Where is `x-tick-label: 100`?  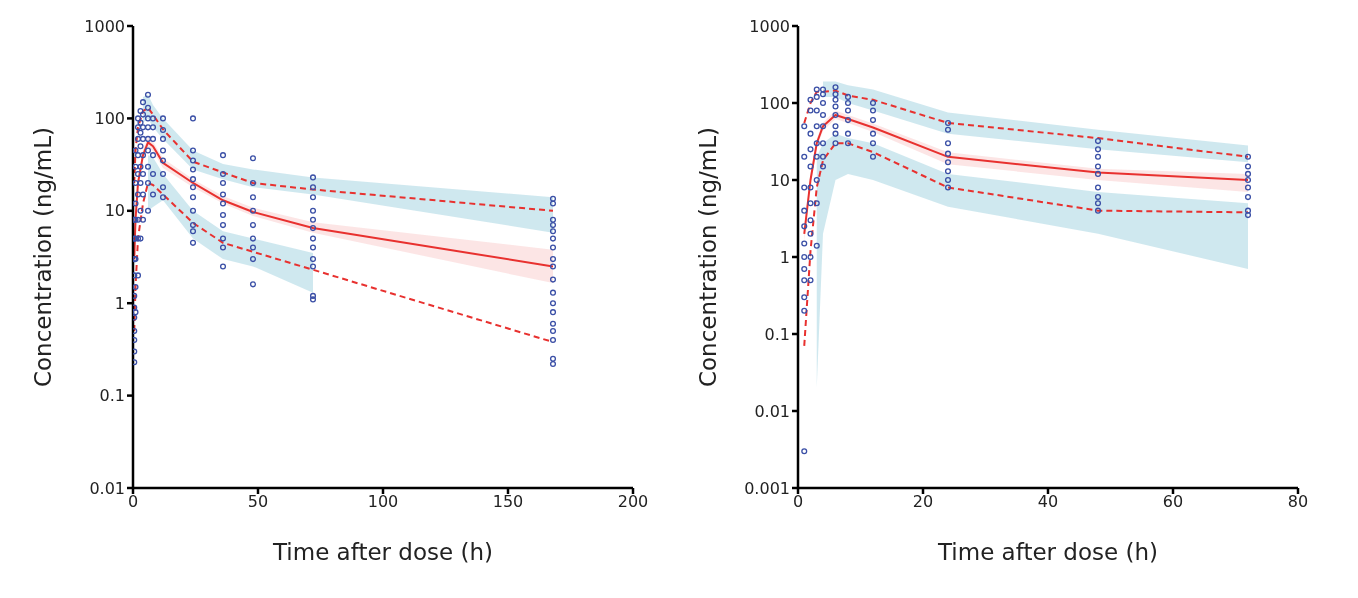 x-tick-label: 100 is located at coordinates (383, 502).